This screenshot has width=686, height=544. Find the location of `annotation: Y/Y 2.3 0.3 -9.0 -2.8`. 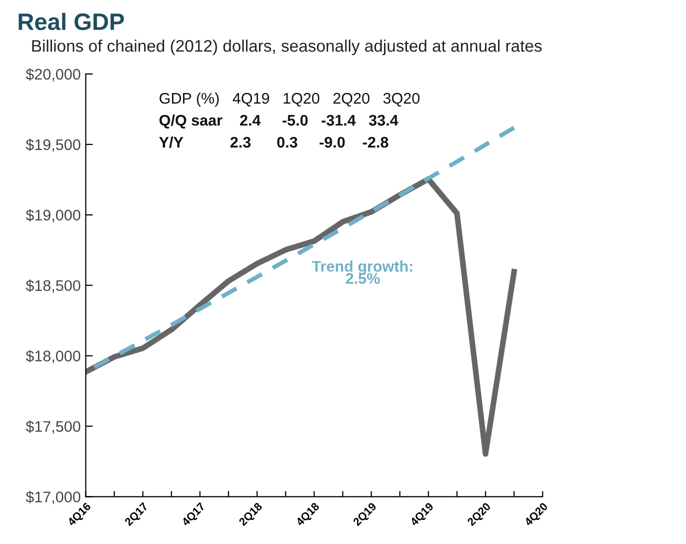

annotation: Y/Y 2.3 0.3 -9.0 -2.8 is located at coordinates (273, 142).